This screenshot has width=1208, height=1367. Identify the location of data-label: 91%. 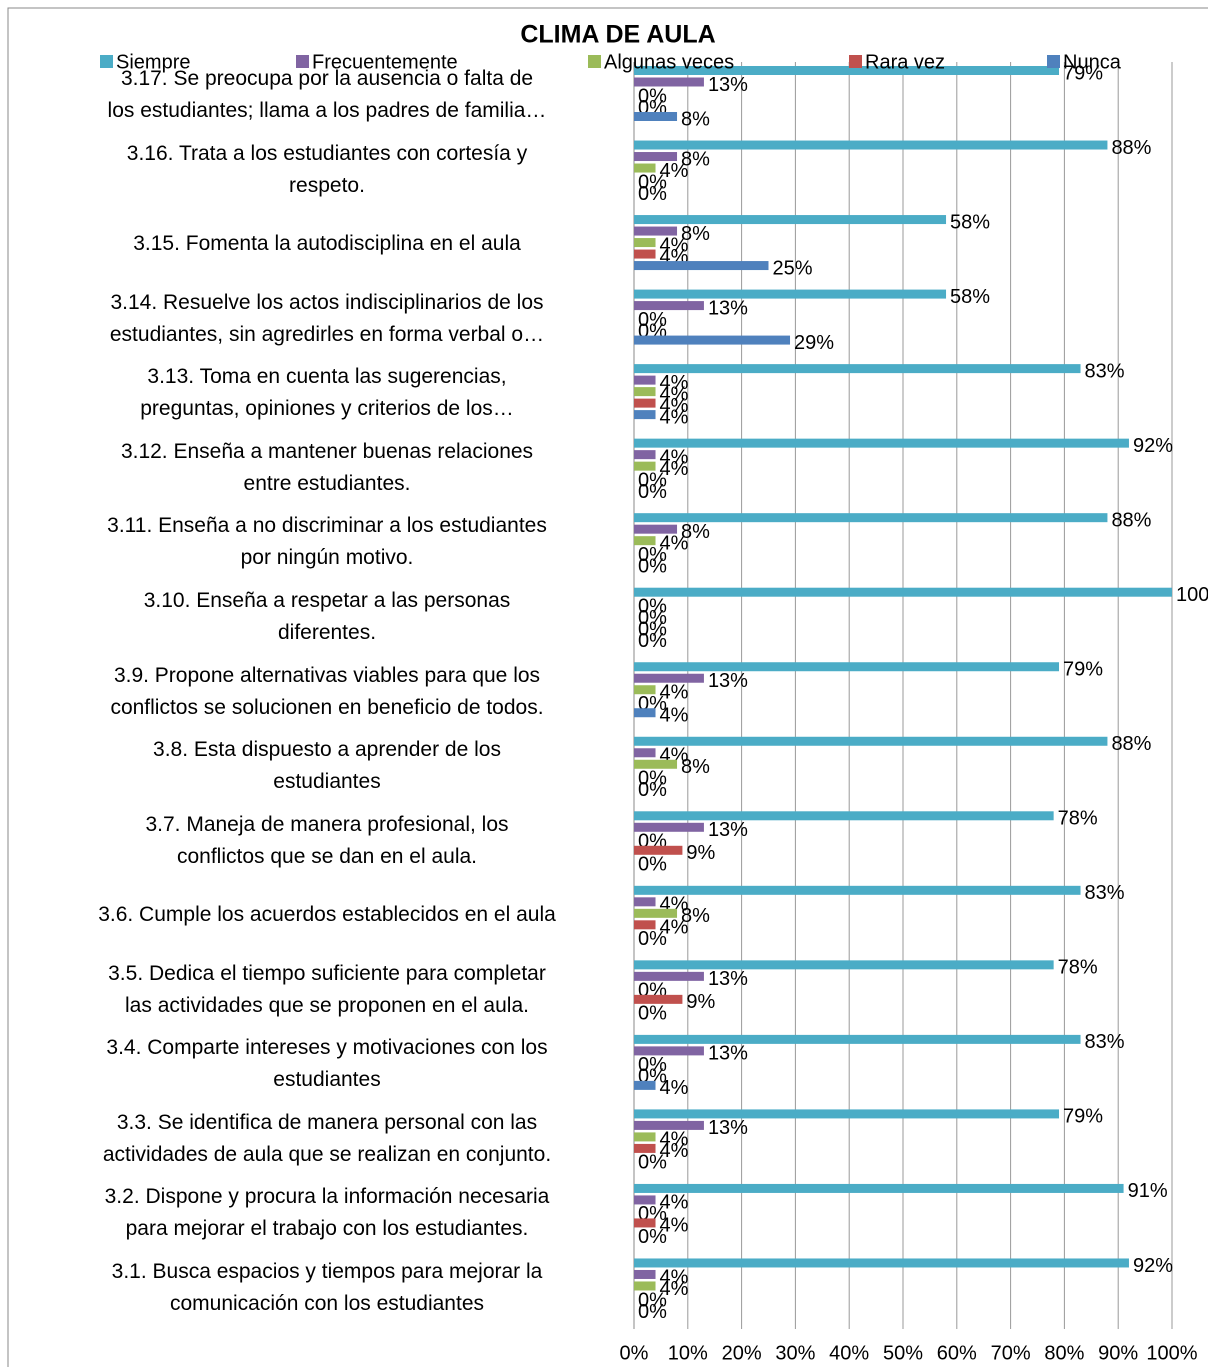
(1148, 1191).